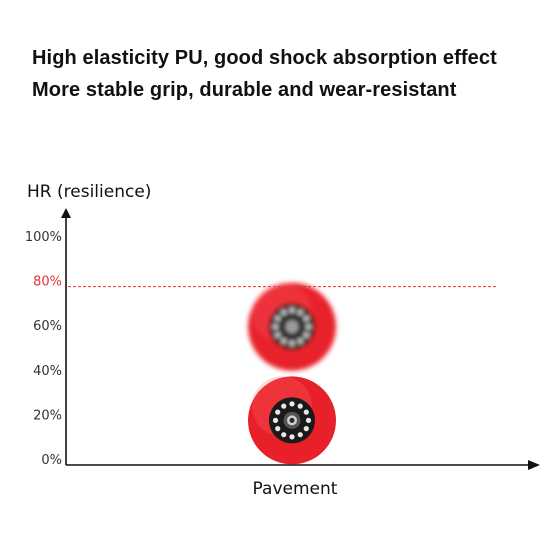 The width and height of the screenshot is (551, 551). I want to click on y-axis-title: HR (resilience), so click(89, 192).